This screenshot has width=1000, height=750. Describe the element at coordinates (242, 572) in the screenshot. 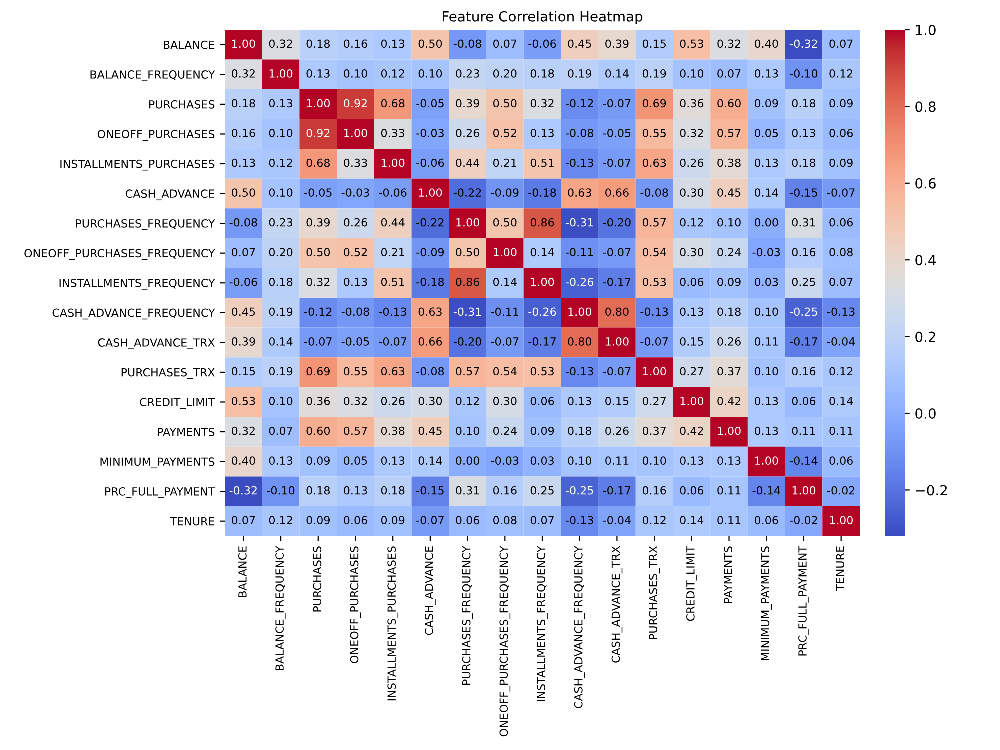

I see `x-tick-label: BALANCE` at that location.